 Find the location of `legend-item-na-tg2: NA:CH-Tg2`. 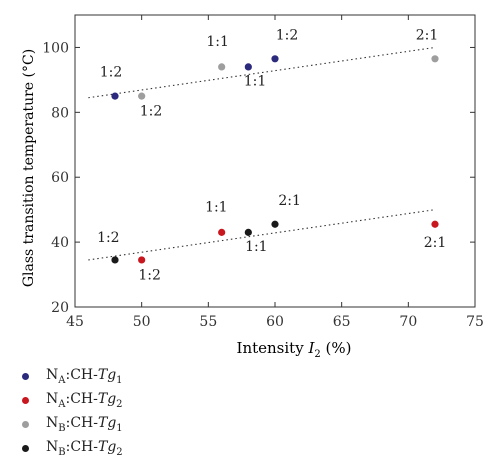

legend-item-na-tg2: NA:CH-Tg2 is located at coordinates (72, 400).